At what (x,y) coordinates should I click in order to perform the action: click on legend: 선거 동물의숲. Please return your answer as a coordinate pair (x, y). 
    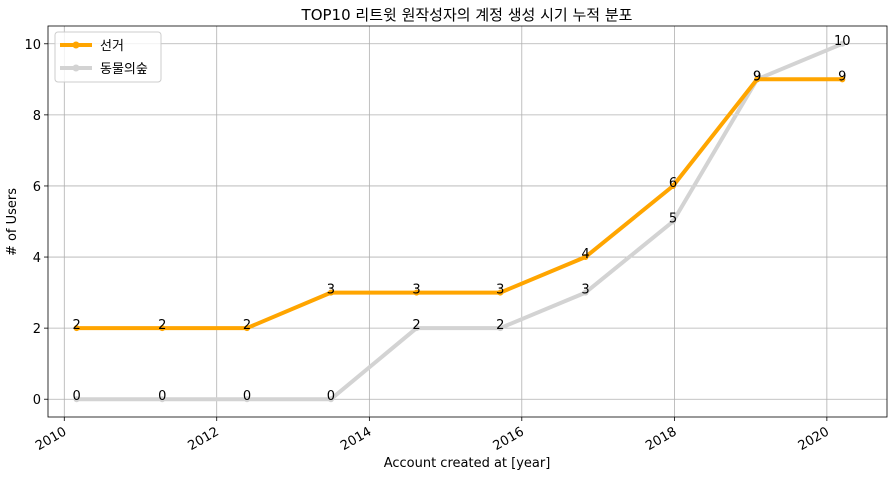
    Looking at the image, I should click on (108, 57).